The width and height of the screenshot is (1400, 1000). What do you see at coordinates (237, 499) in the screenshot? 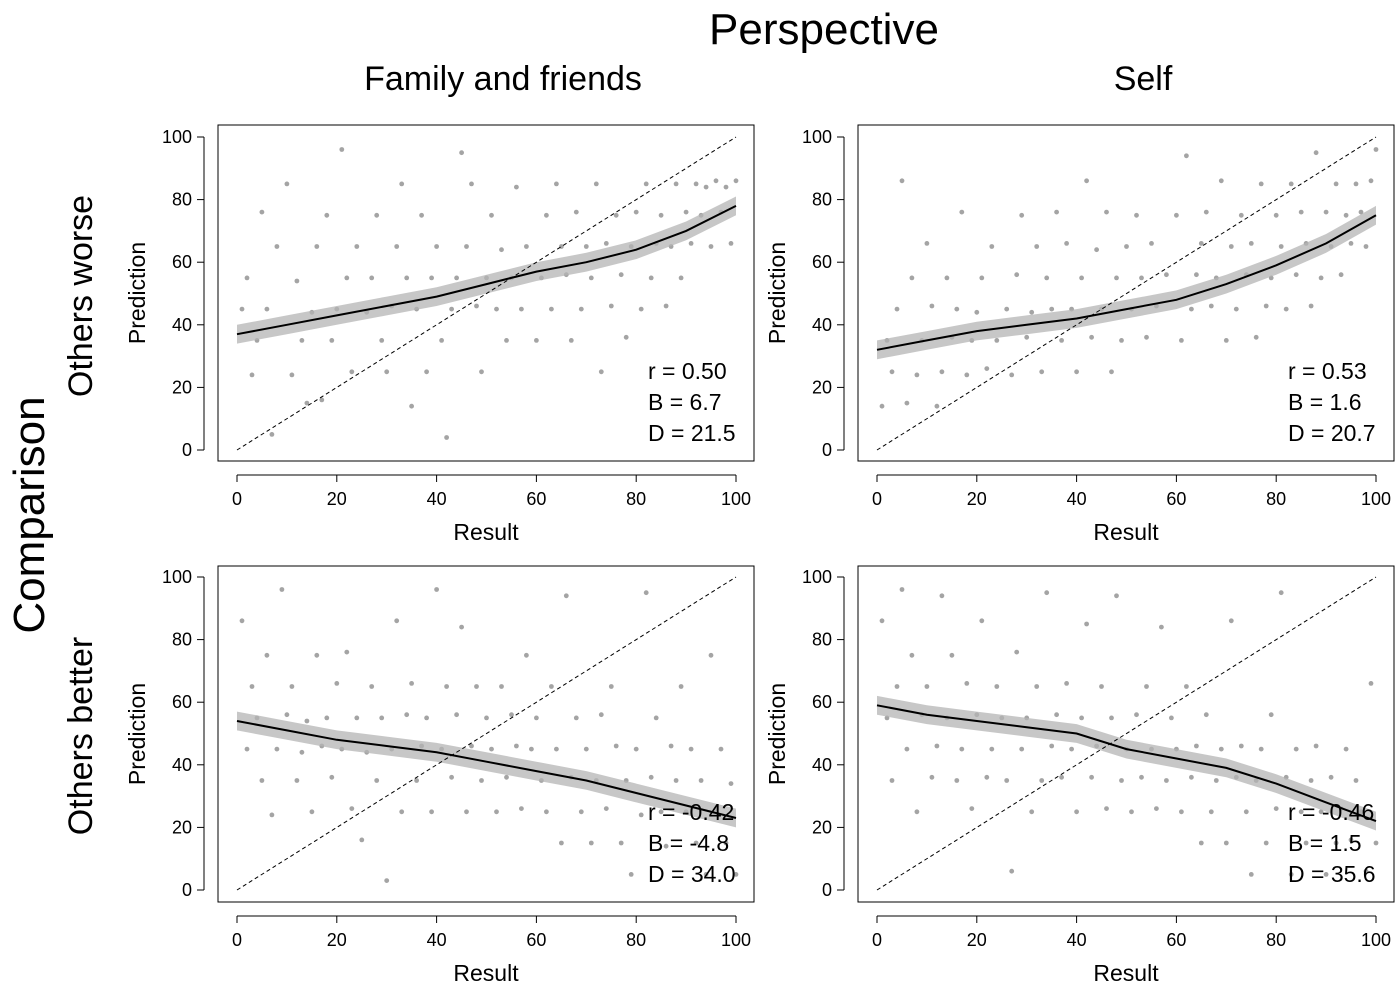
I see `x-tick-label: 0` at bounding box center [237, 499].